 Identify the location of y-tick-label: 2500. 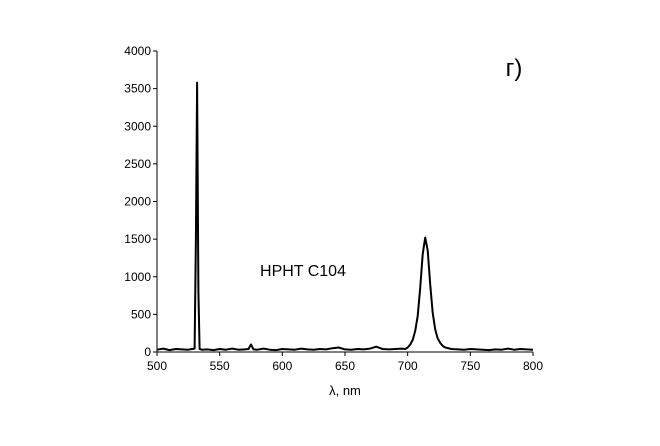
(137, 164).